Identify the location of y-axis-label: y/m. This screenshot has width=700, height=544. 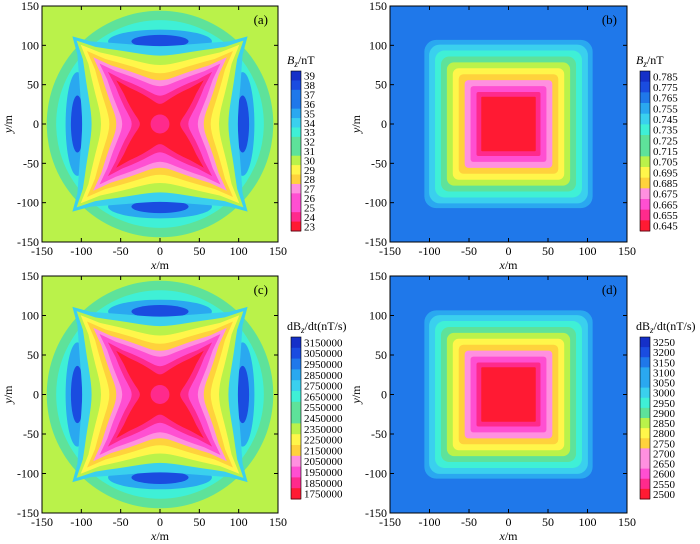
(8, 395).